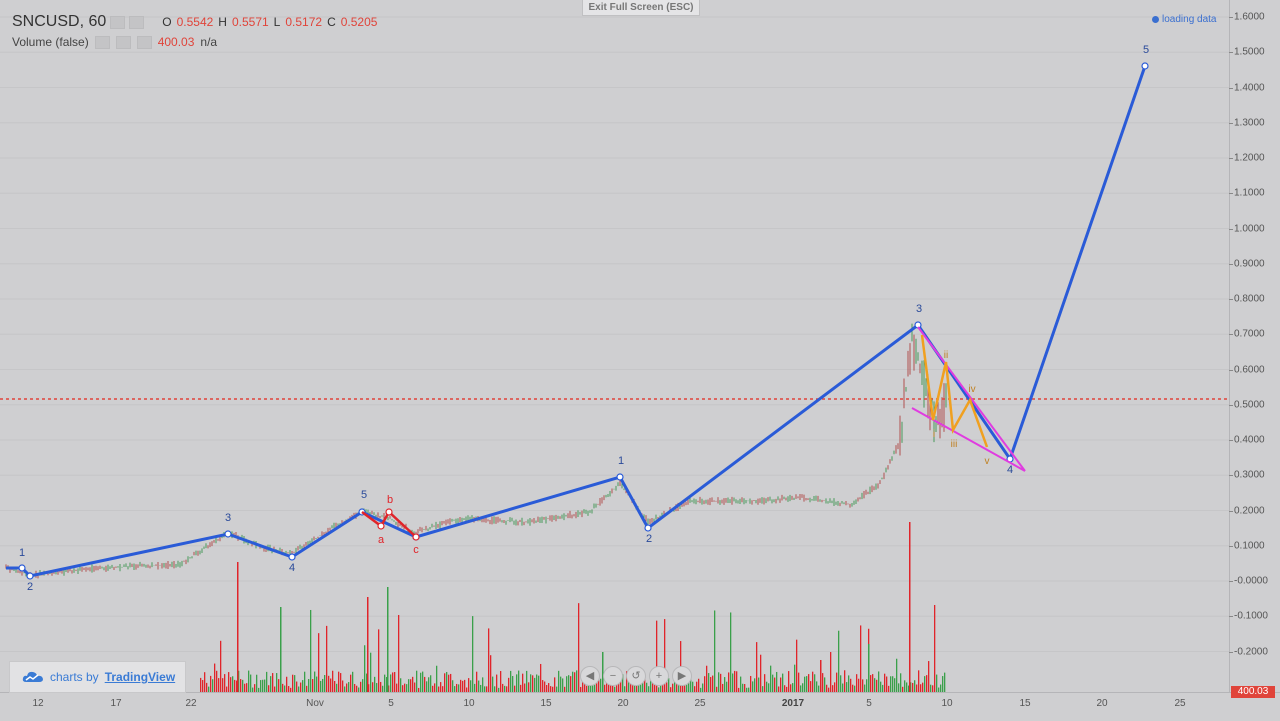  What do you see at coordinates (59, 21) in the screenshot?
I see `symbol-label: SNCUSD, 60` at bounding box center [59, 21].